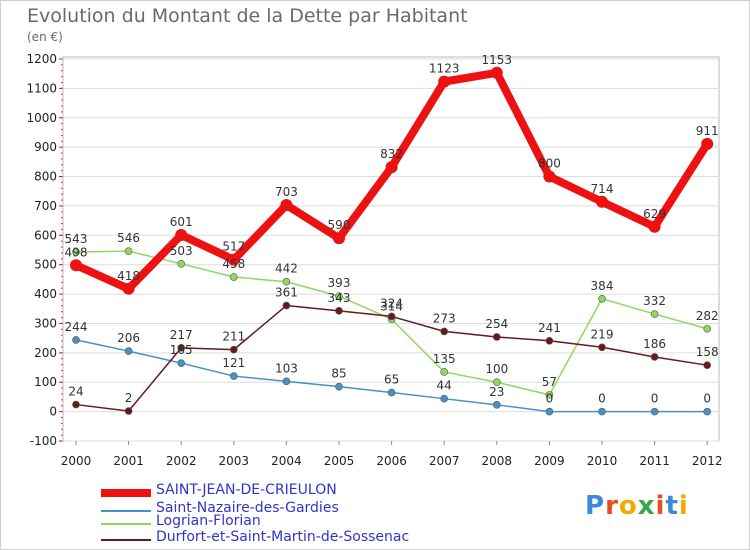  I want to click on y-tick-label: 400, so click(45, 294).